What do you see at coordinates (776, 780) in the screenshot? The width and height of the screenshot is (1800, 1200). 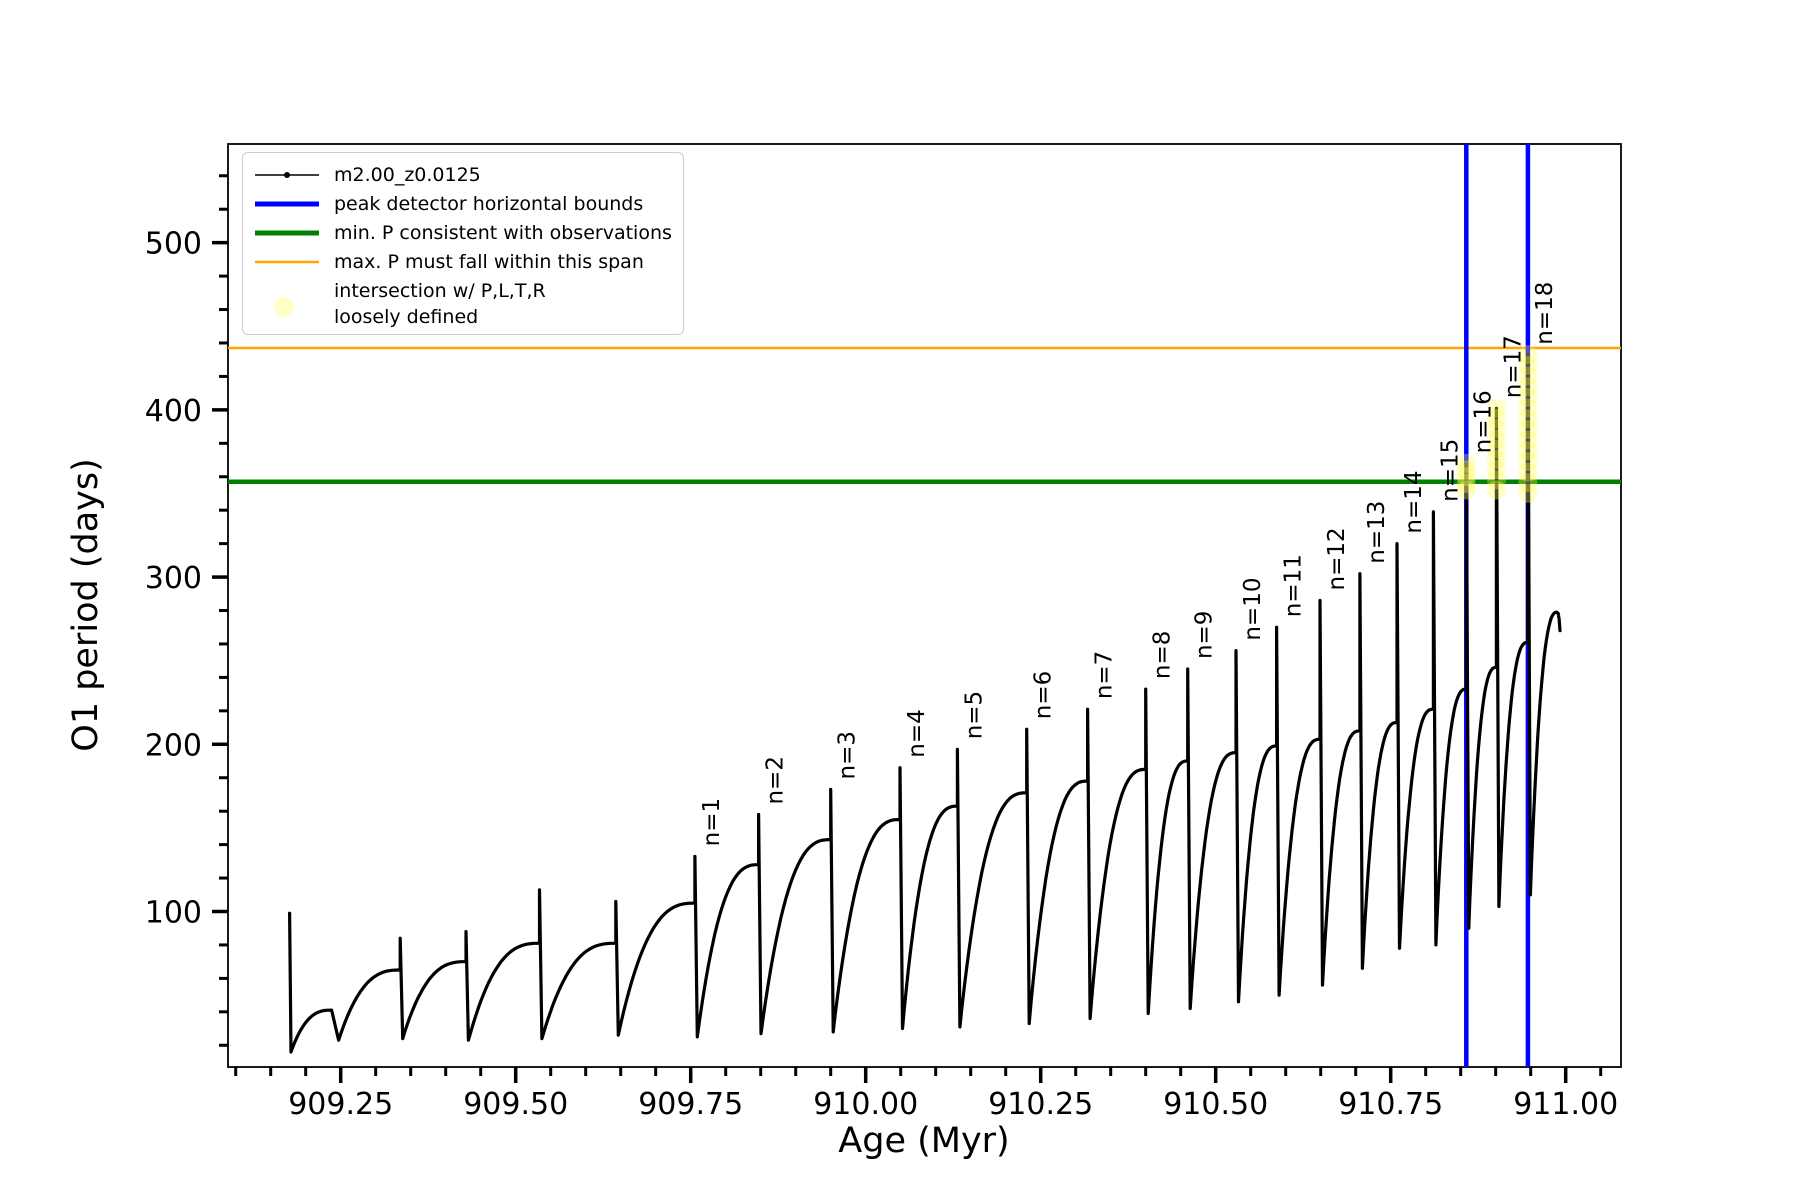 I see `peak-label: n=2` at bounding box center [776, 780].